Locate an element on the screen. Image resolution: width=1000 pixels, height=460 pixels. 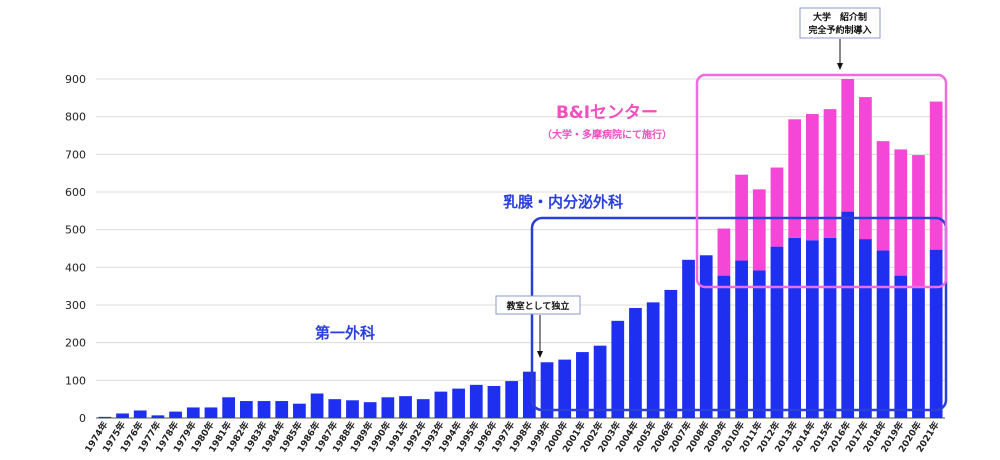
bar-bi-2009年 is located at coordinates (724, 252).